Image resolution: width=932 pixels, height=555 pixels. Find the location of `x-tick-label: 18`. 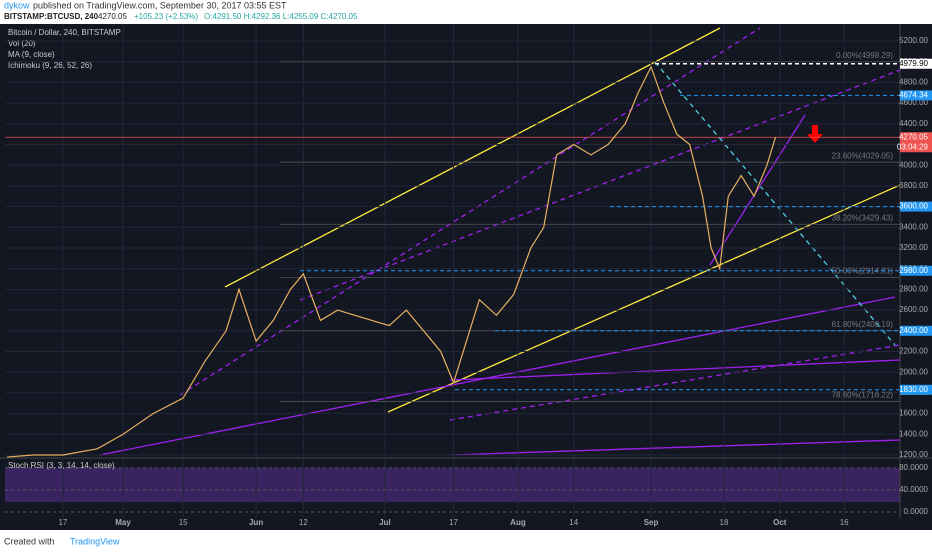

x-tick-label: 18 is located at coordinates (724, 522).